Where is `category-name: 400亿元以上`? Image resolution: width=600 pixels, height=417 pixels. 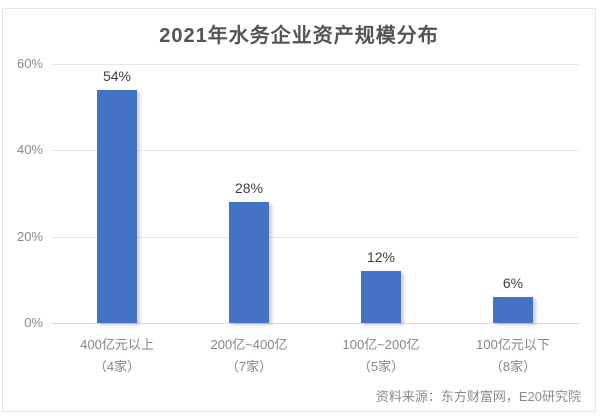
category-name: 400亿元以上 is located at coordinates (117, 344).